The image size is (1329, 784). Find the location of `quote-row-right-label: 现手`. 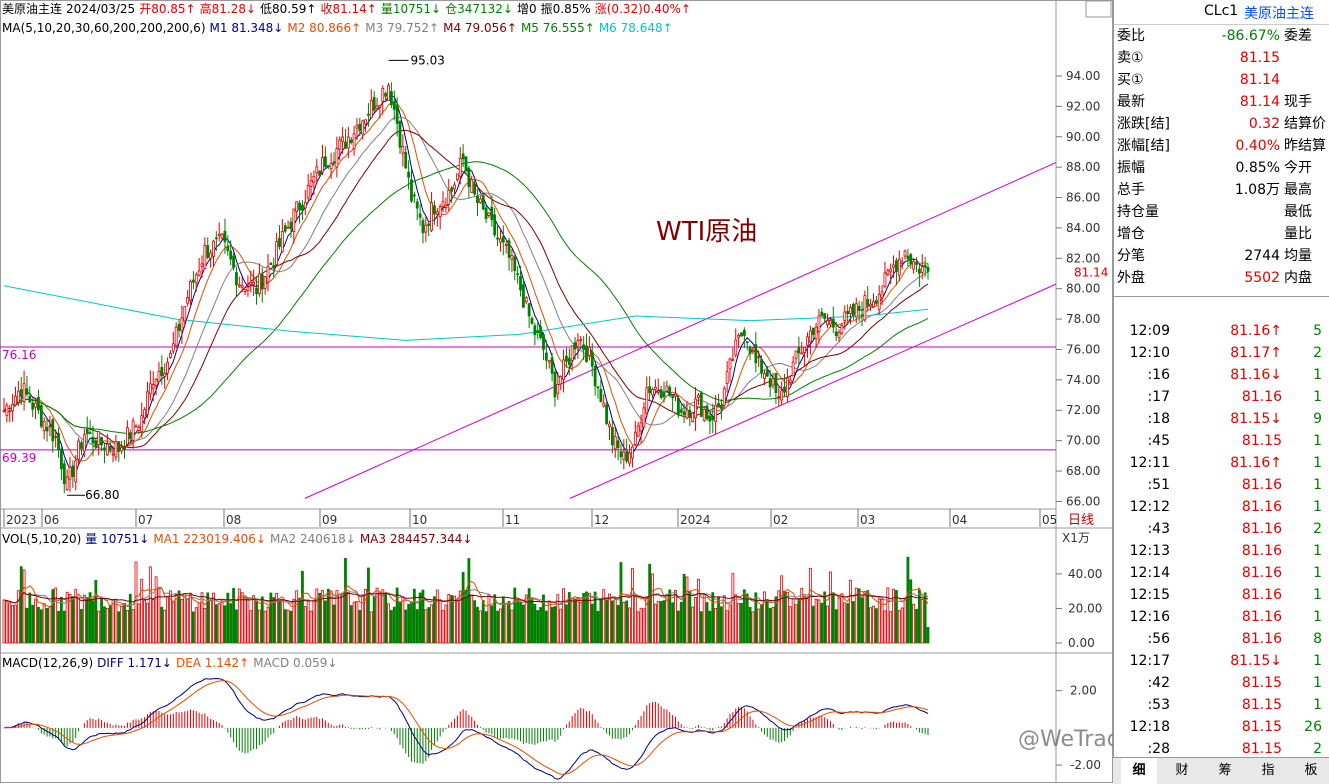

quote-row-right-label: 现手 is located at coordinates (1298, 102).